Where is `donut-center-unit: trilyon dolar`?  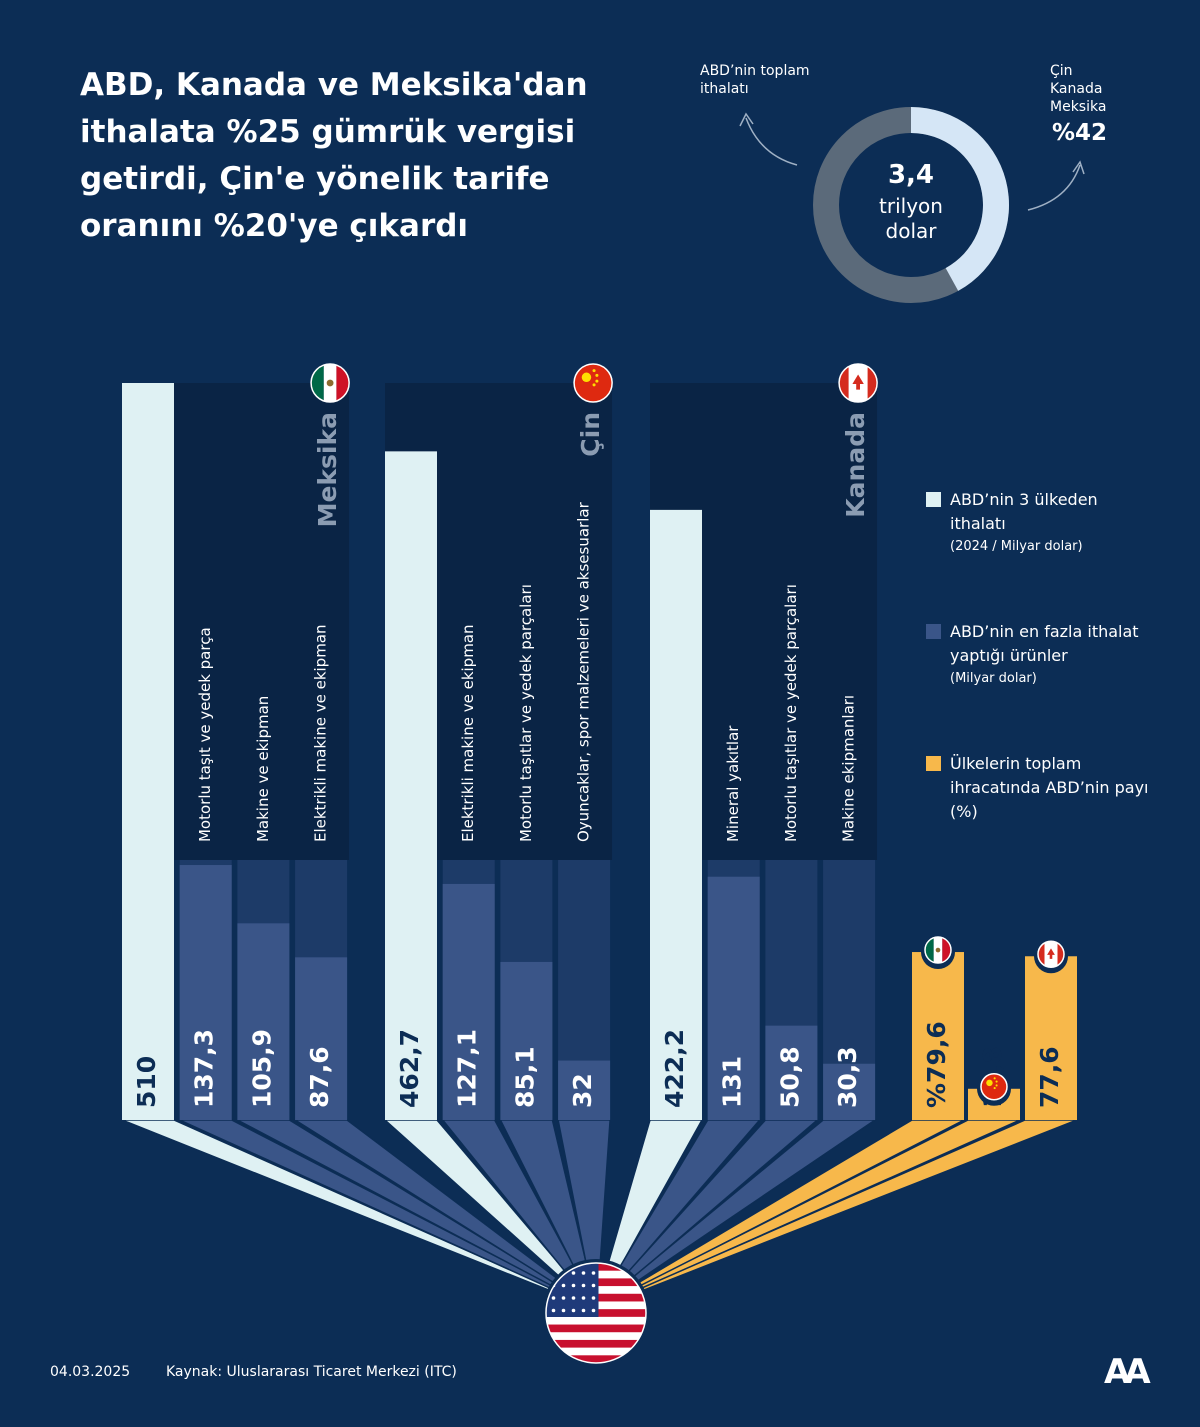 donut-center-unit: trilyon dolar is located at coordinates (911, 218).